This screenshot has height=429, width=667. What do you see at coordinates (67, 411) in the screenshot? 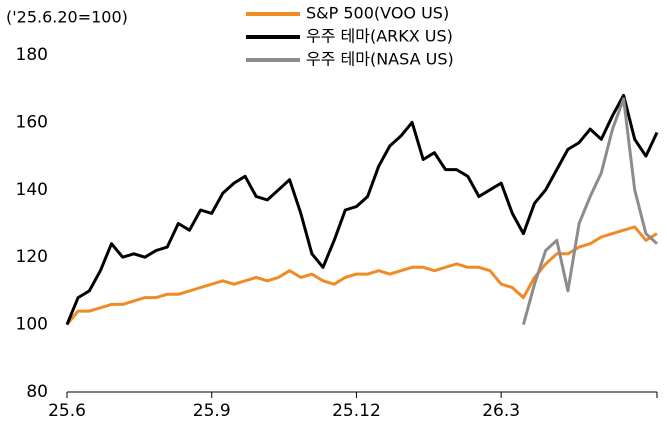
I see `x-tick-label: 25.6` at bounding box center [67, 411].